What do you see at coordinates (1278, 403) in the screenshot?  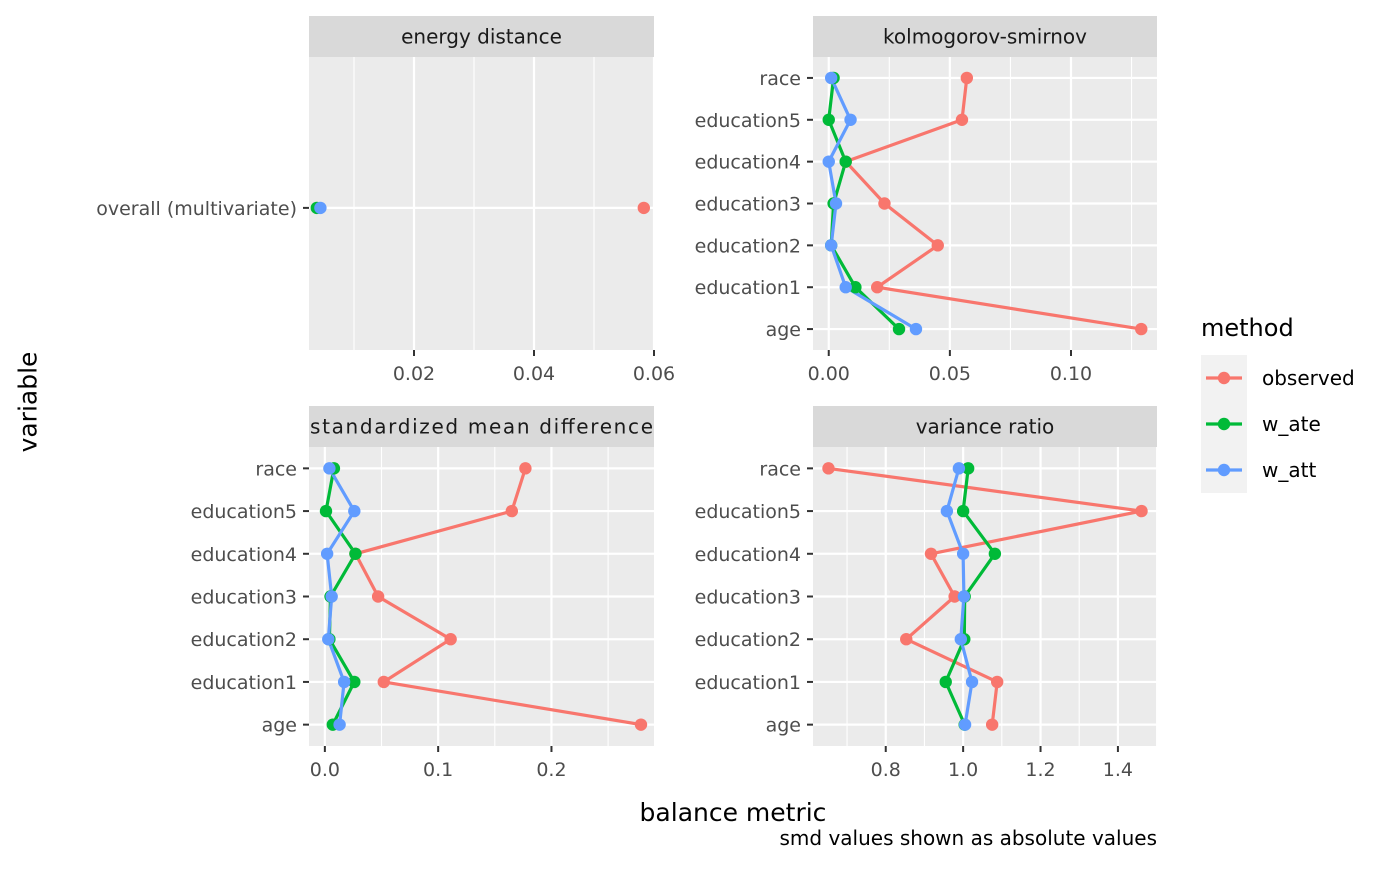 I see `legend: method observed w_ate w_att` at bounding box center [1278, 403].